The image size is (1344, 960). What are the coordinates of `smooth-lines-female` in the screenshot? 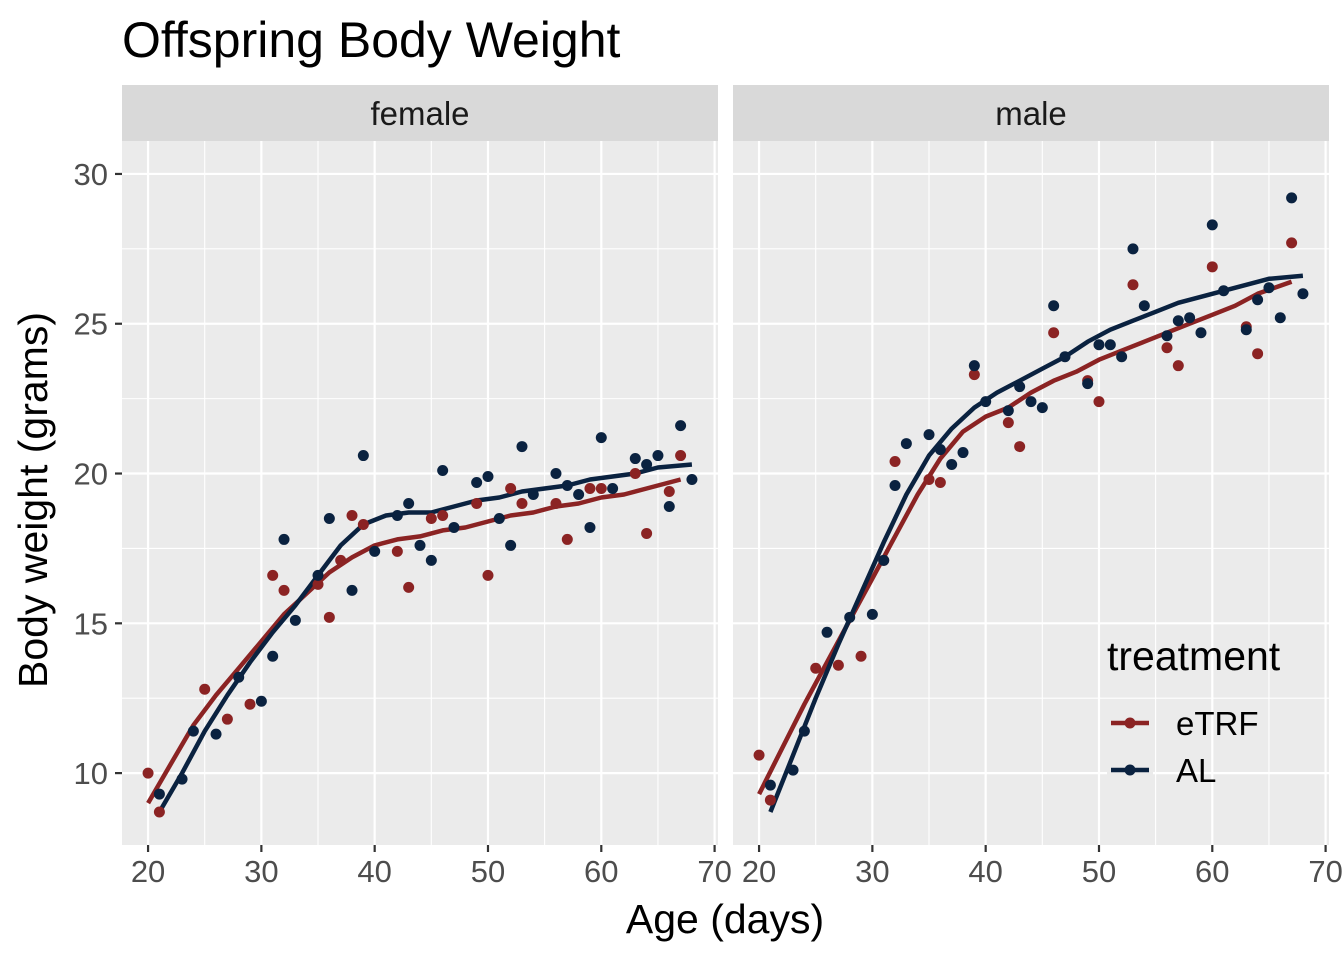 It's located at (419, 638).